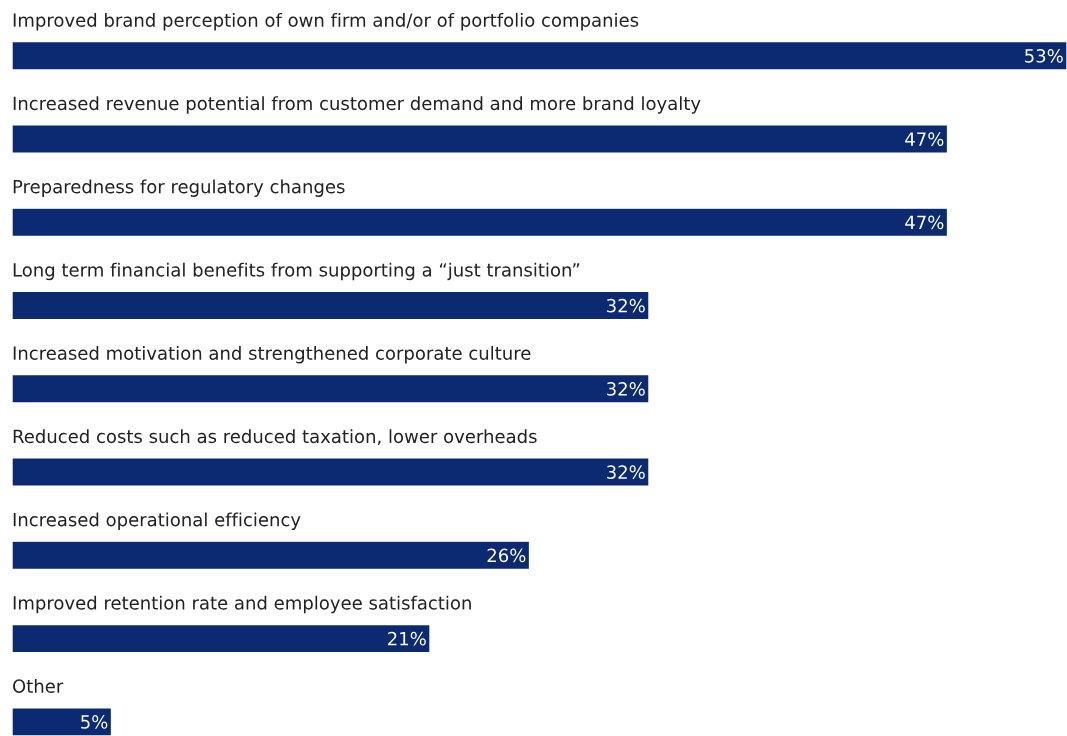  Describe the element at coordinates (1044, 56) in the screenshot. I see `data-label: 53%` at that location.